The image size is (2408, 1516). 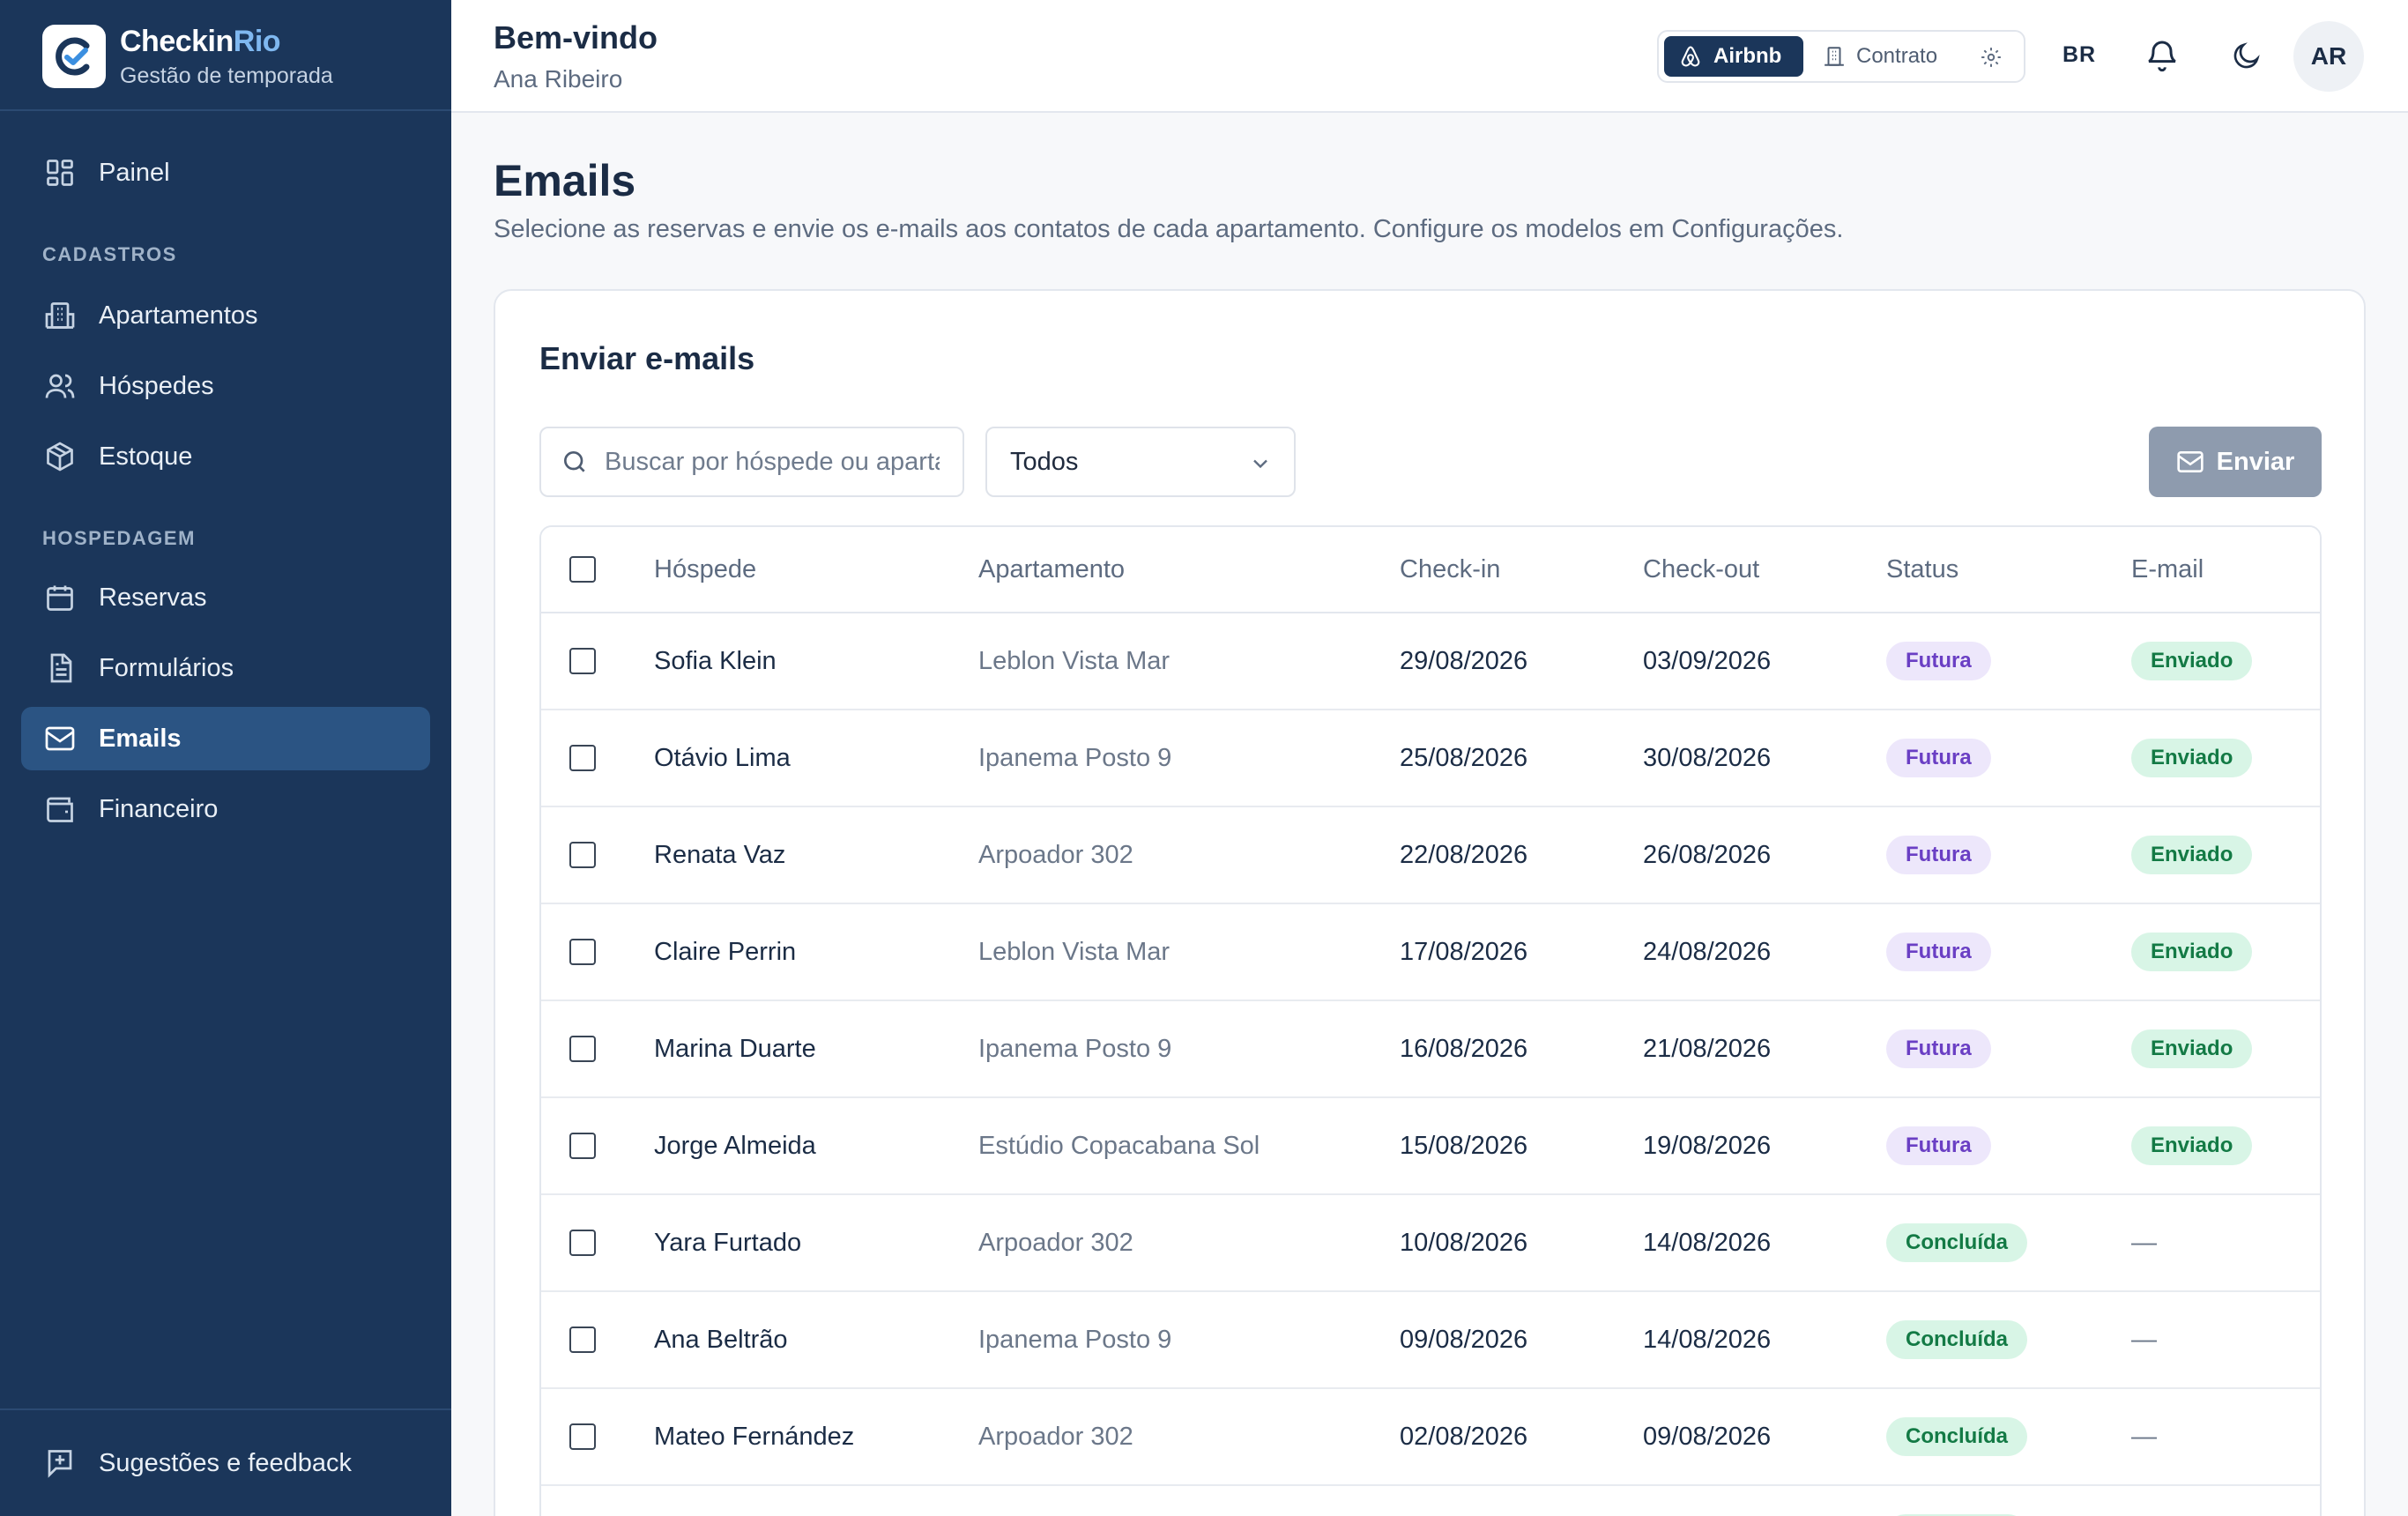 I want to click on sidebar-item-label: Financeiro, so click(x=159, y=808).